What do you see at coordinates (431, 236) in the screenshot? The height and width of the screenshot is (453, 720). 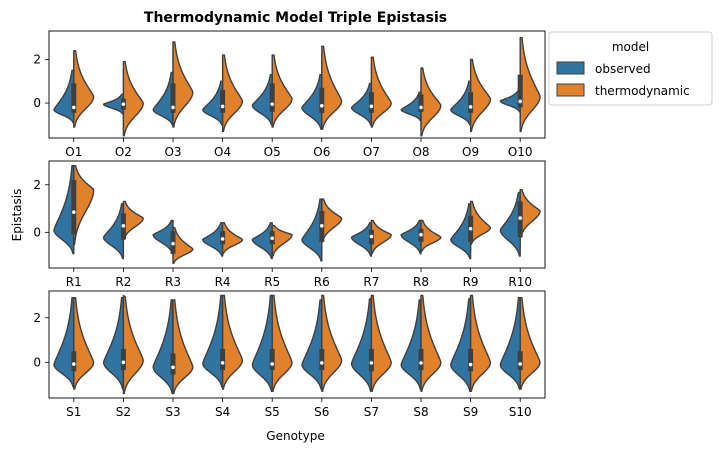 I see `violin-thermodynamic-R8` at bounding box center [431, 236].